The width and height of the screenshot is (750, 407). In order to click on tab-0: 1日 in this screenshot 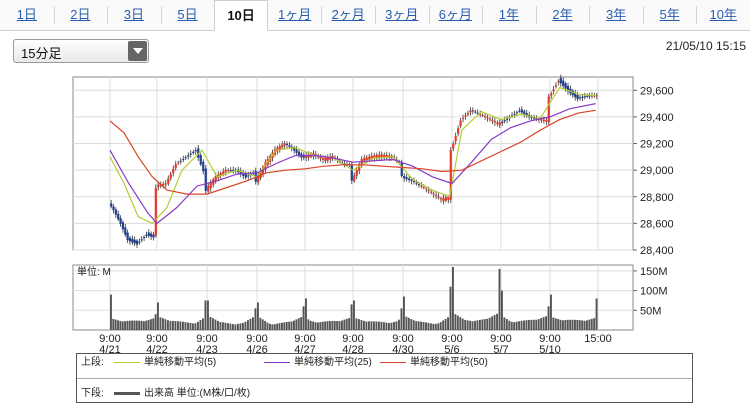, I will do `click(26, 14)`.